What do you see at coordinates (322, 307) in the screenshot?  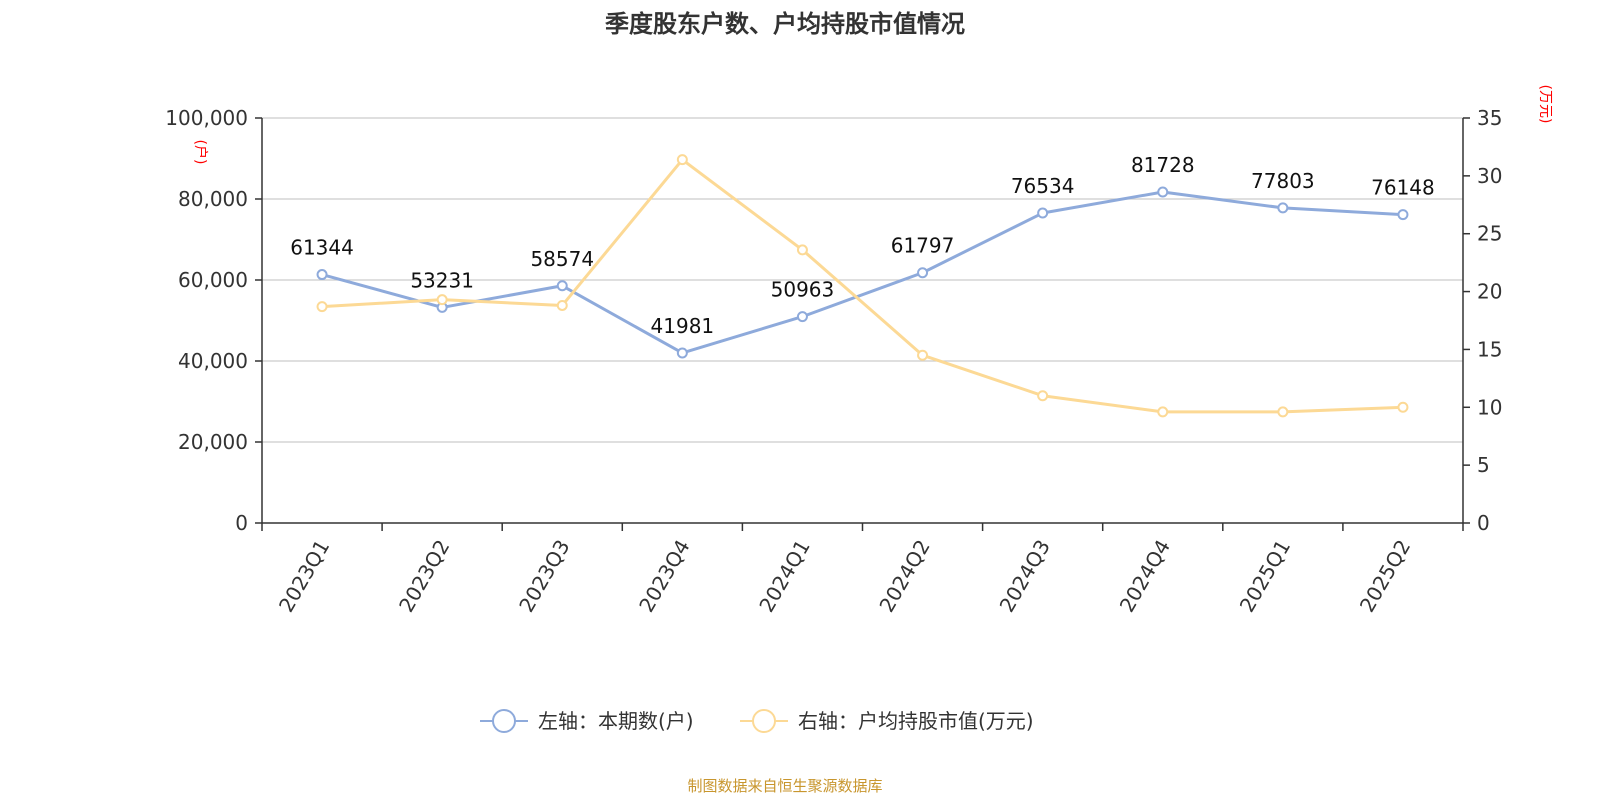 I see `series-1-point-2023Q1` at bounding box center [322, 307].